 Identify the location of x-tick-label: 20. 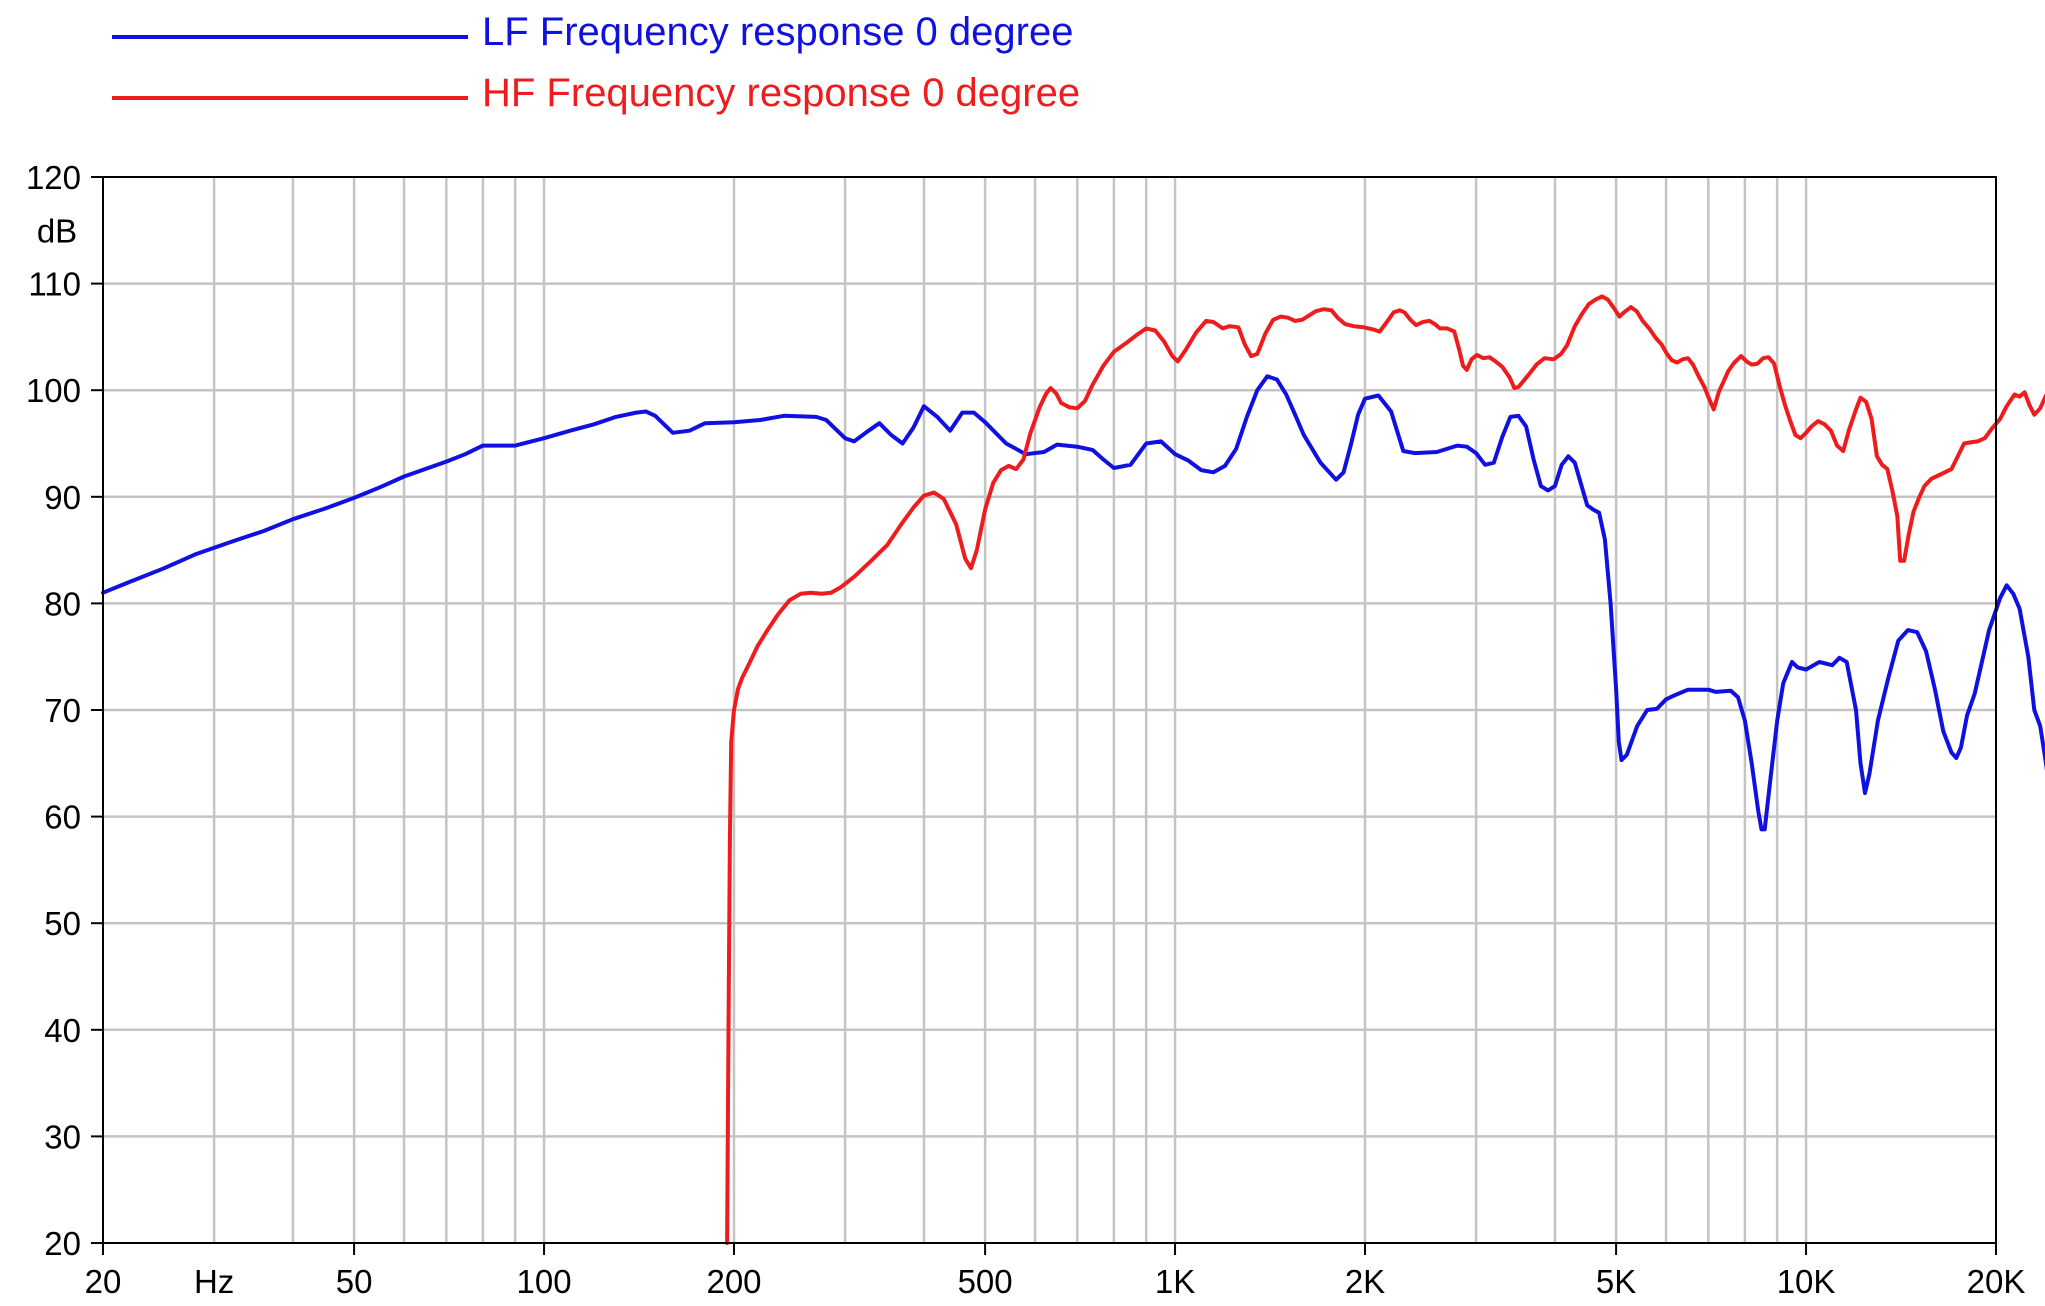
(103, 1281).